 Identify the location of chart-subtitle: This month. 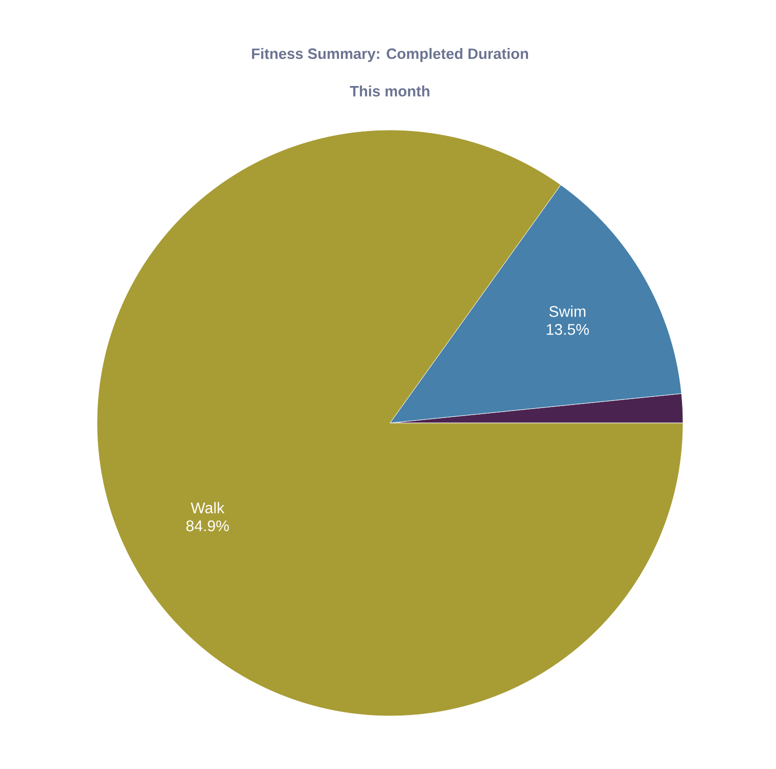
(390, 91).